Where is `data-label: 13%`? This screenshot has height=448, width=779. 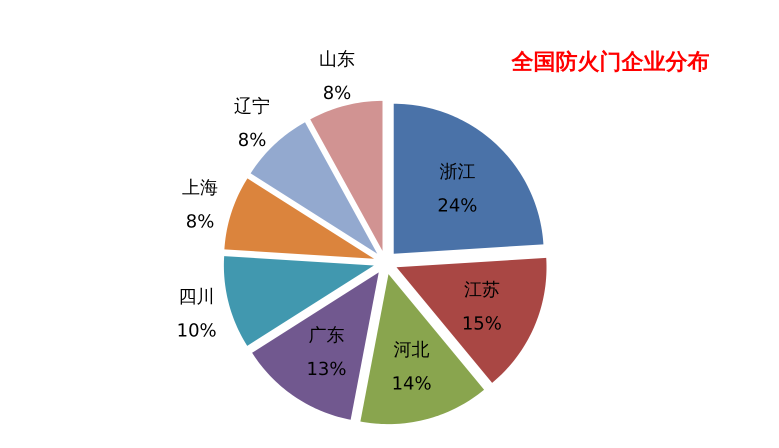
data-label: 13% is located at coordinates (326, 369).